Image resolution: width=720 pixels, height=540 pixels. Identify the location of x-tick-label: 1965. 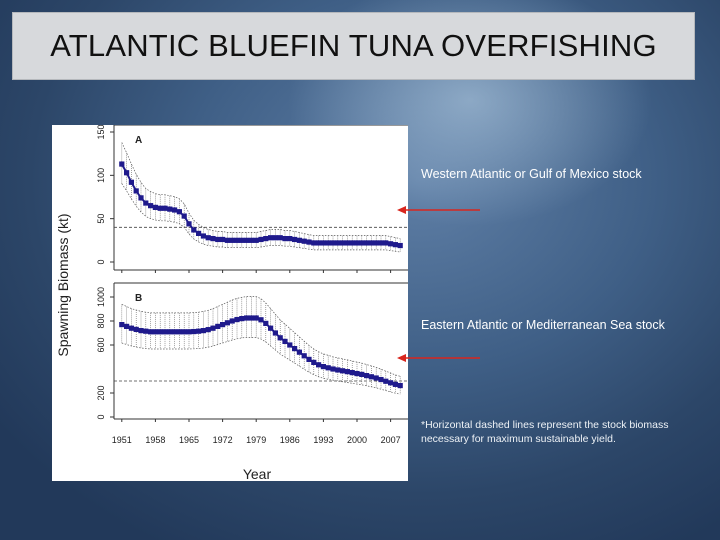
(189, 440).